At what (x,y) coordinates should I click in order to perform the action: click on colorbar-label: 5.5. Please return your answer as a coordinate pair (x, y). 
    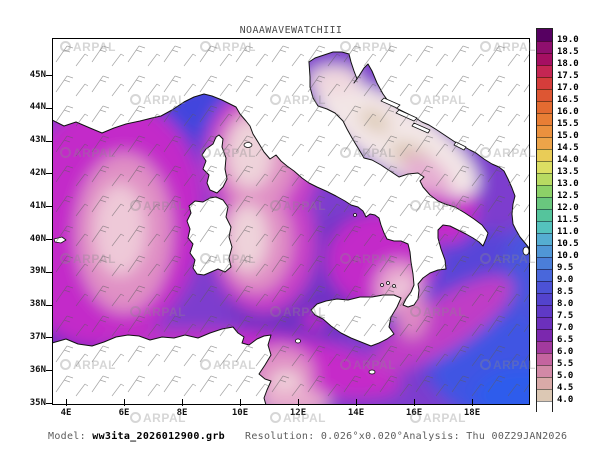
    Looking at the image, I should click on (565, 364).